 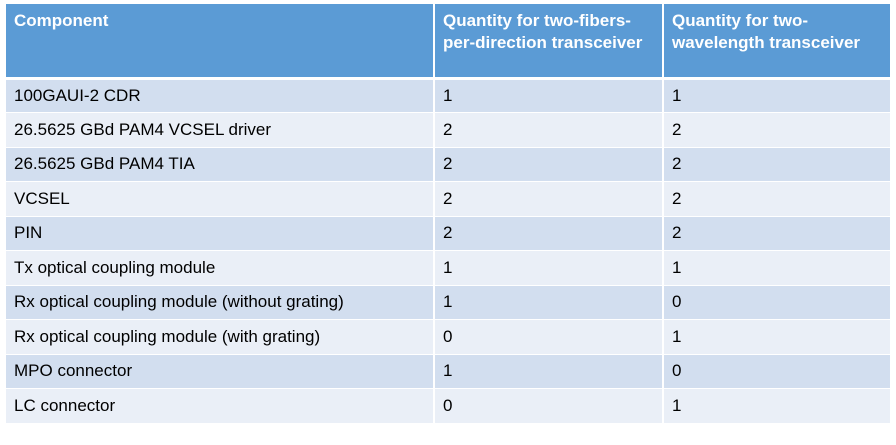 I want to click on header-two-wavelength-quantity: Quantity for two-wavelength transceiver, so click(x=776, y=42).